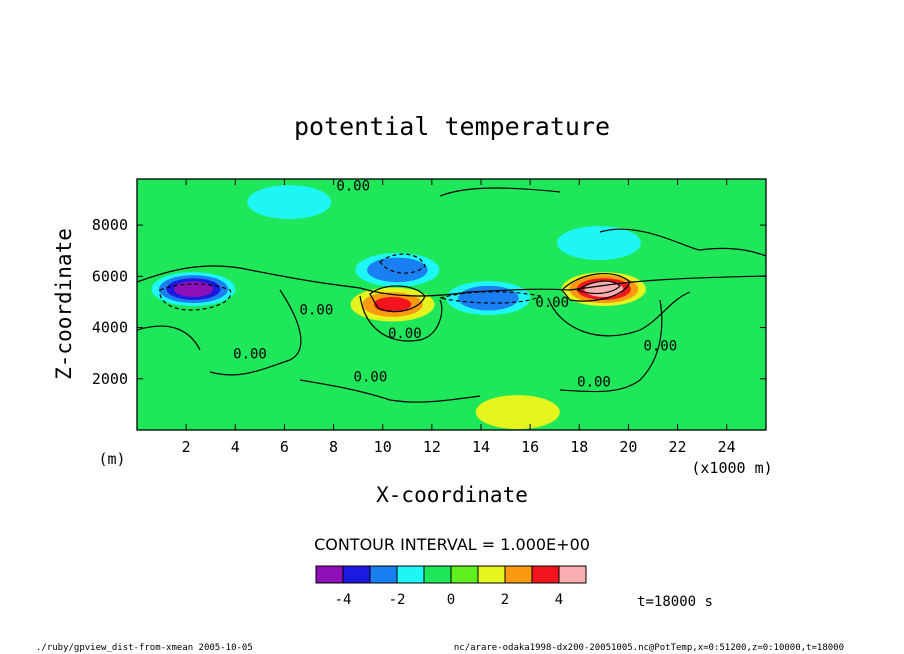 The image size is (904, 654). I want to click on x-tick-label: 14, so click(481, 447).